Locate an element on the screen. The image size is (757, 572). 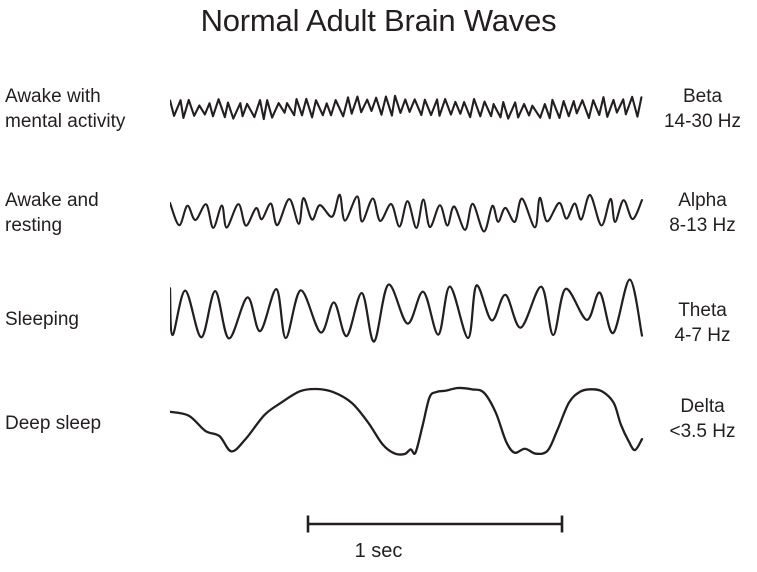
trace-alpha-svg is located at coordinates (407, 213).